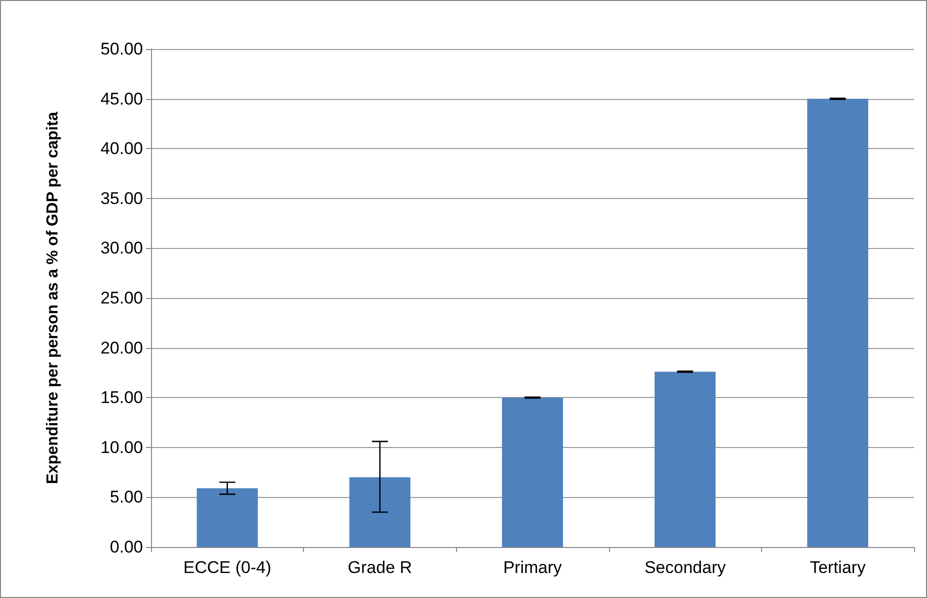 The image size is (927, 598). I want to click on y-tick-label: 40.00, so click(121, 148).